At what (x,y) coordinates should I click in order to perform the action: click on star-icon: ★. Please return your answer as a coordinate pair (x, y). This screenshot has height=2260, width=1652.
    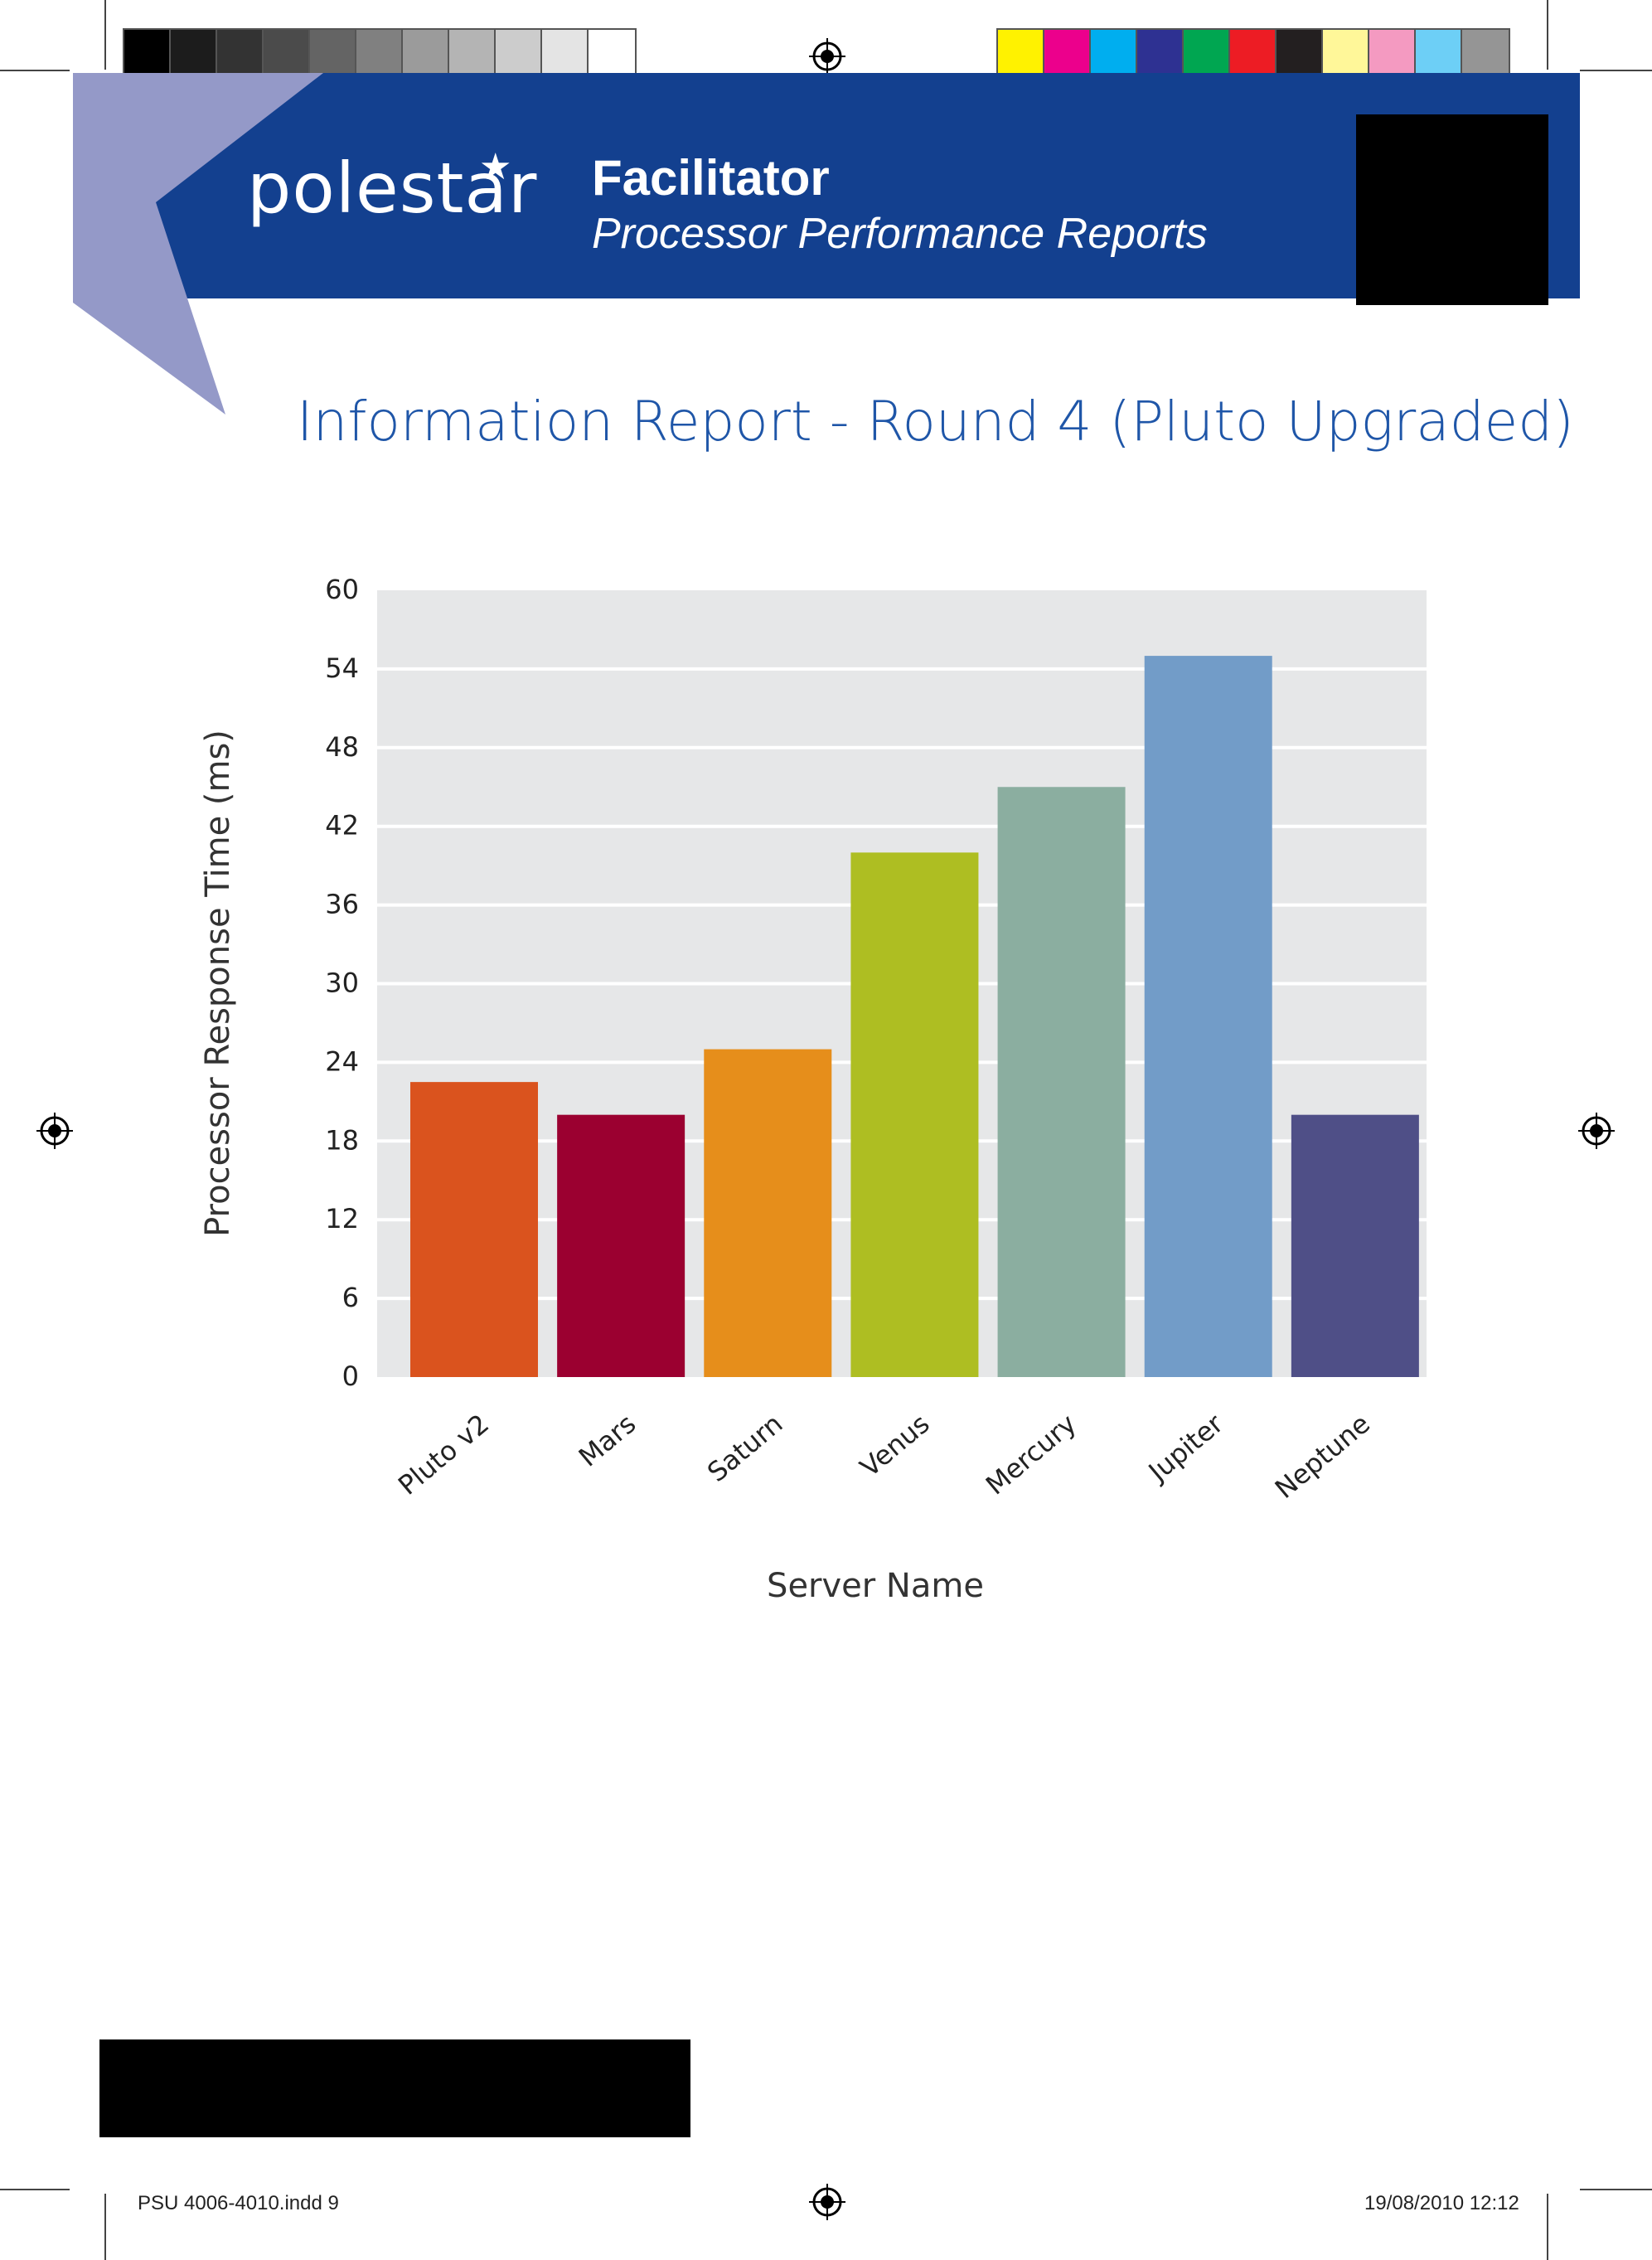
    Looking at the image, I should click on (496, 167).